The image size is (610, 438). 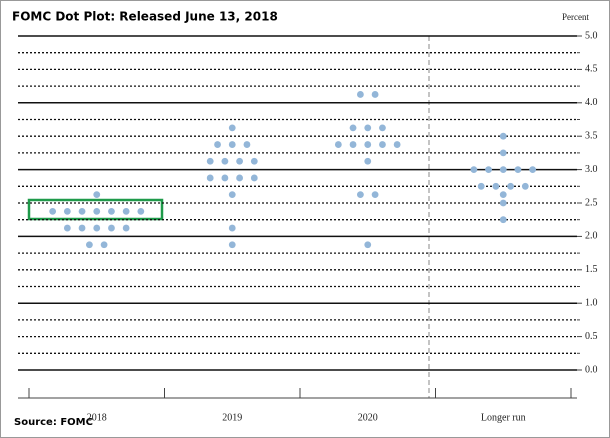 I want to click on y-tick-label: 2.5, so click(x=591, y=202).